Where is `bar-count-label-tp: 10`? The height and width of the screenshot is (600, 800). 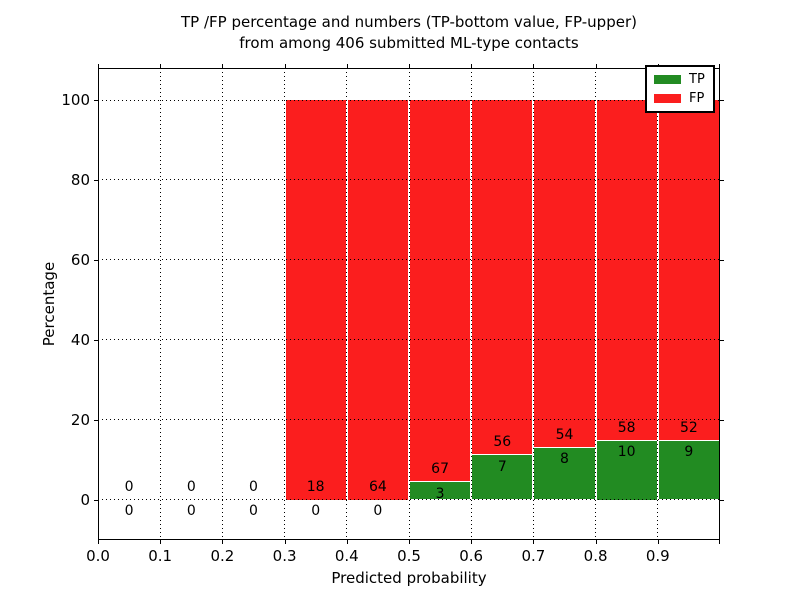 bar-count-label-tp: 10 is located at coordinates (626, 452).